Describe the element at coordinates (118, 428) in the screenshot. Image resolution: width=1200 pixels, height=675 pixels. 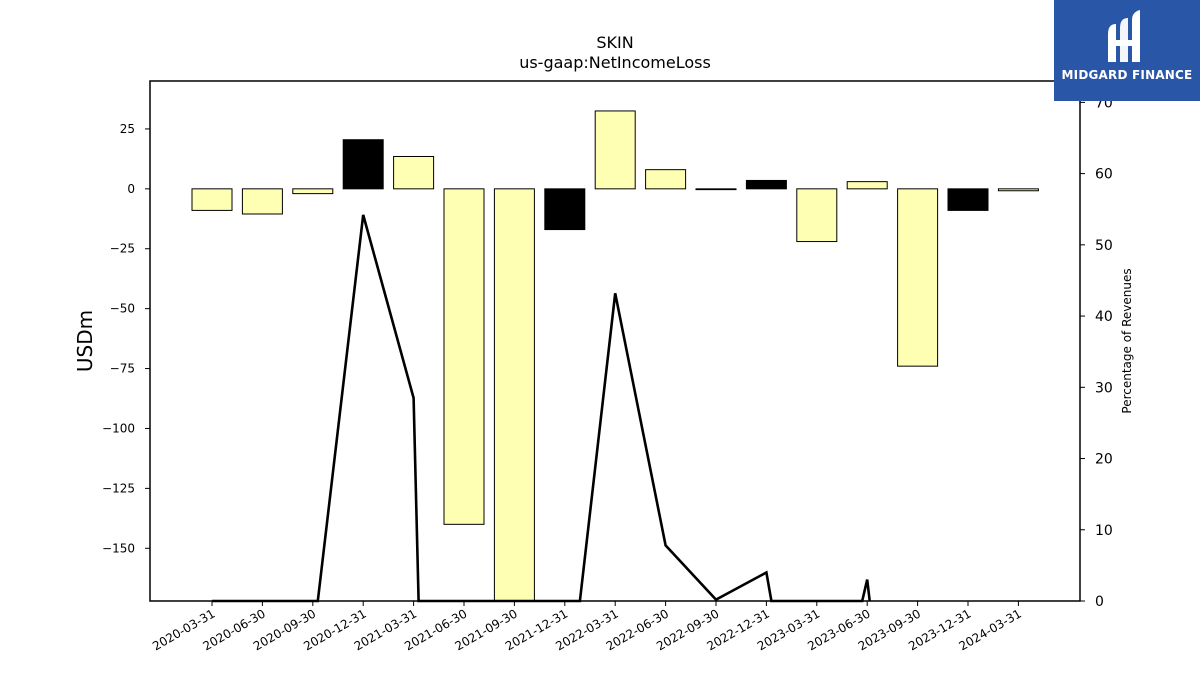
I see `y-tick-label: −100` at that location.